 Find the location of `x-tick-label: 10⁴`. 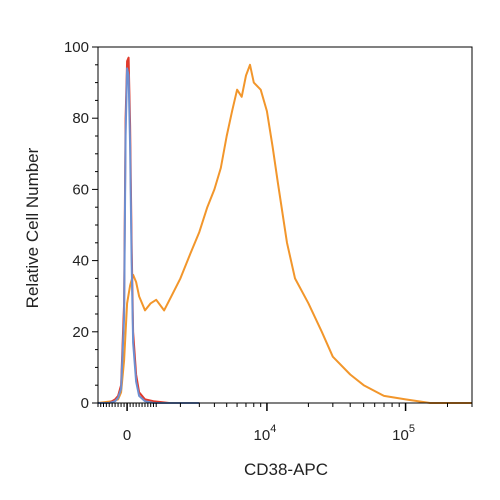

x-tick-label: 10⁴ is located at coordinates (265, 433).